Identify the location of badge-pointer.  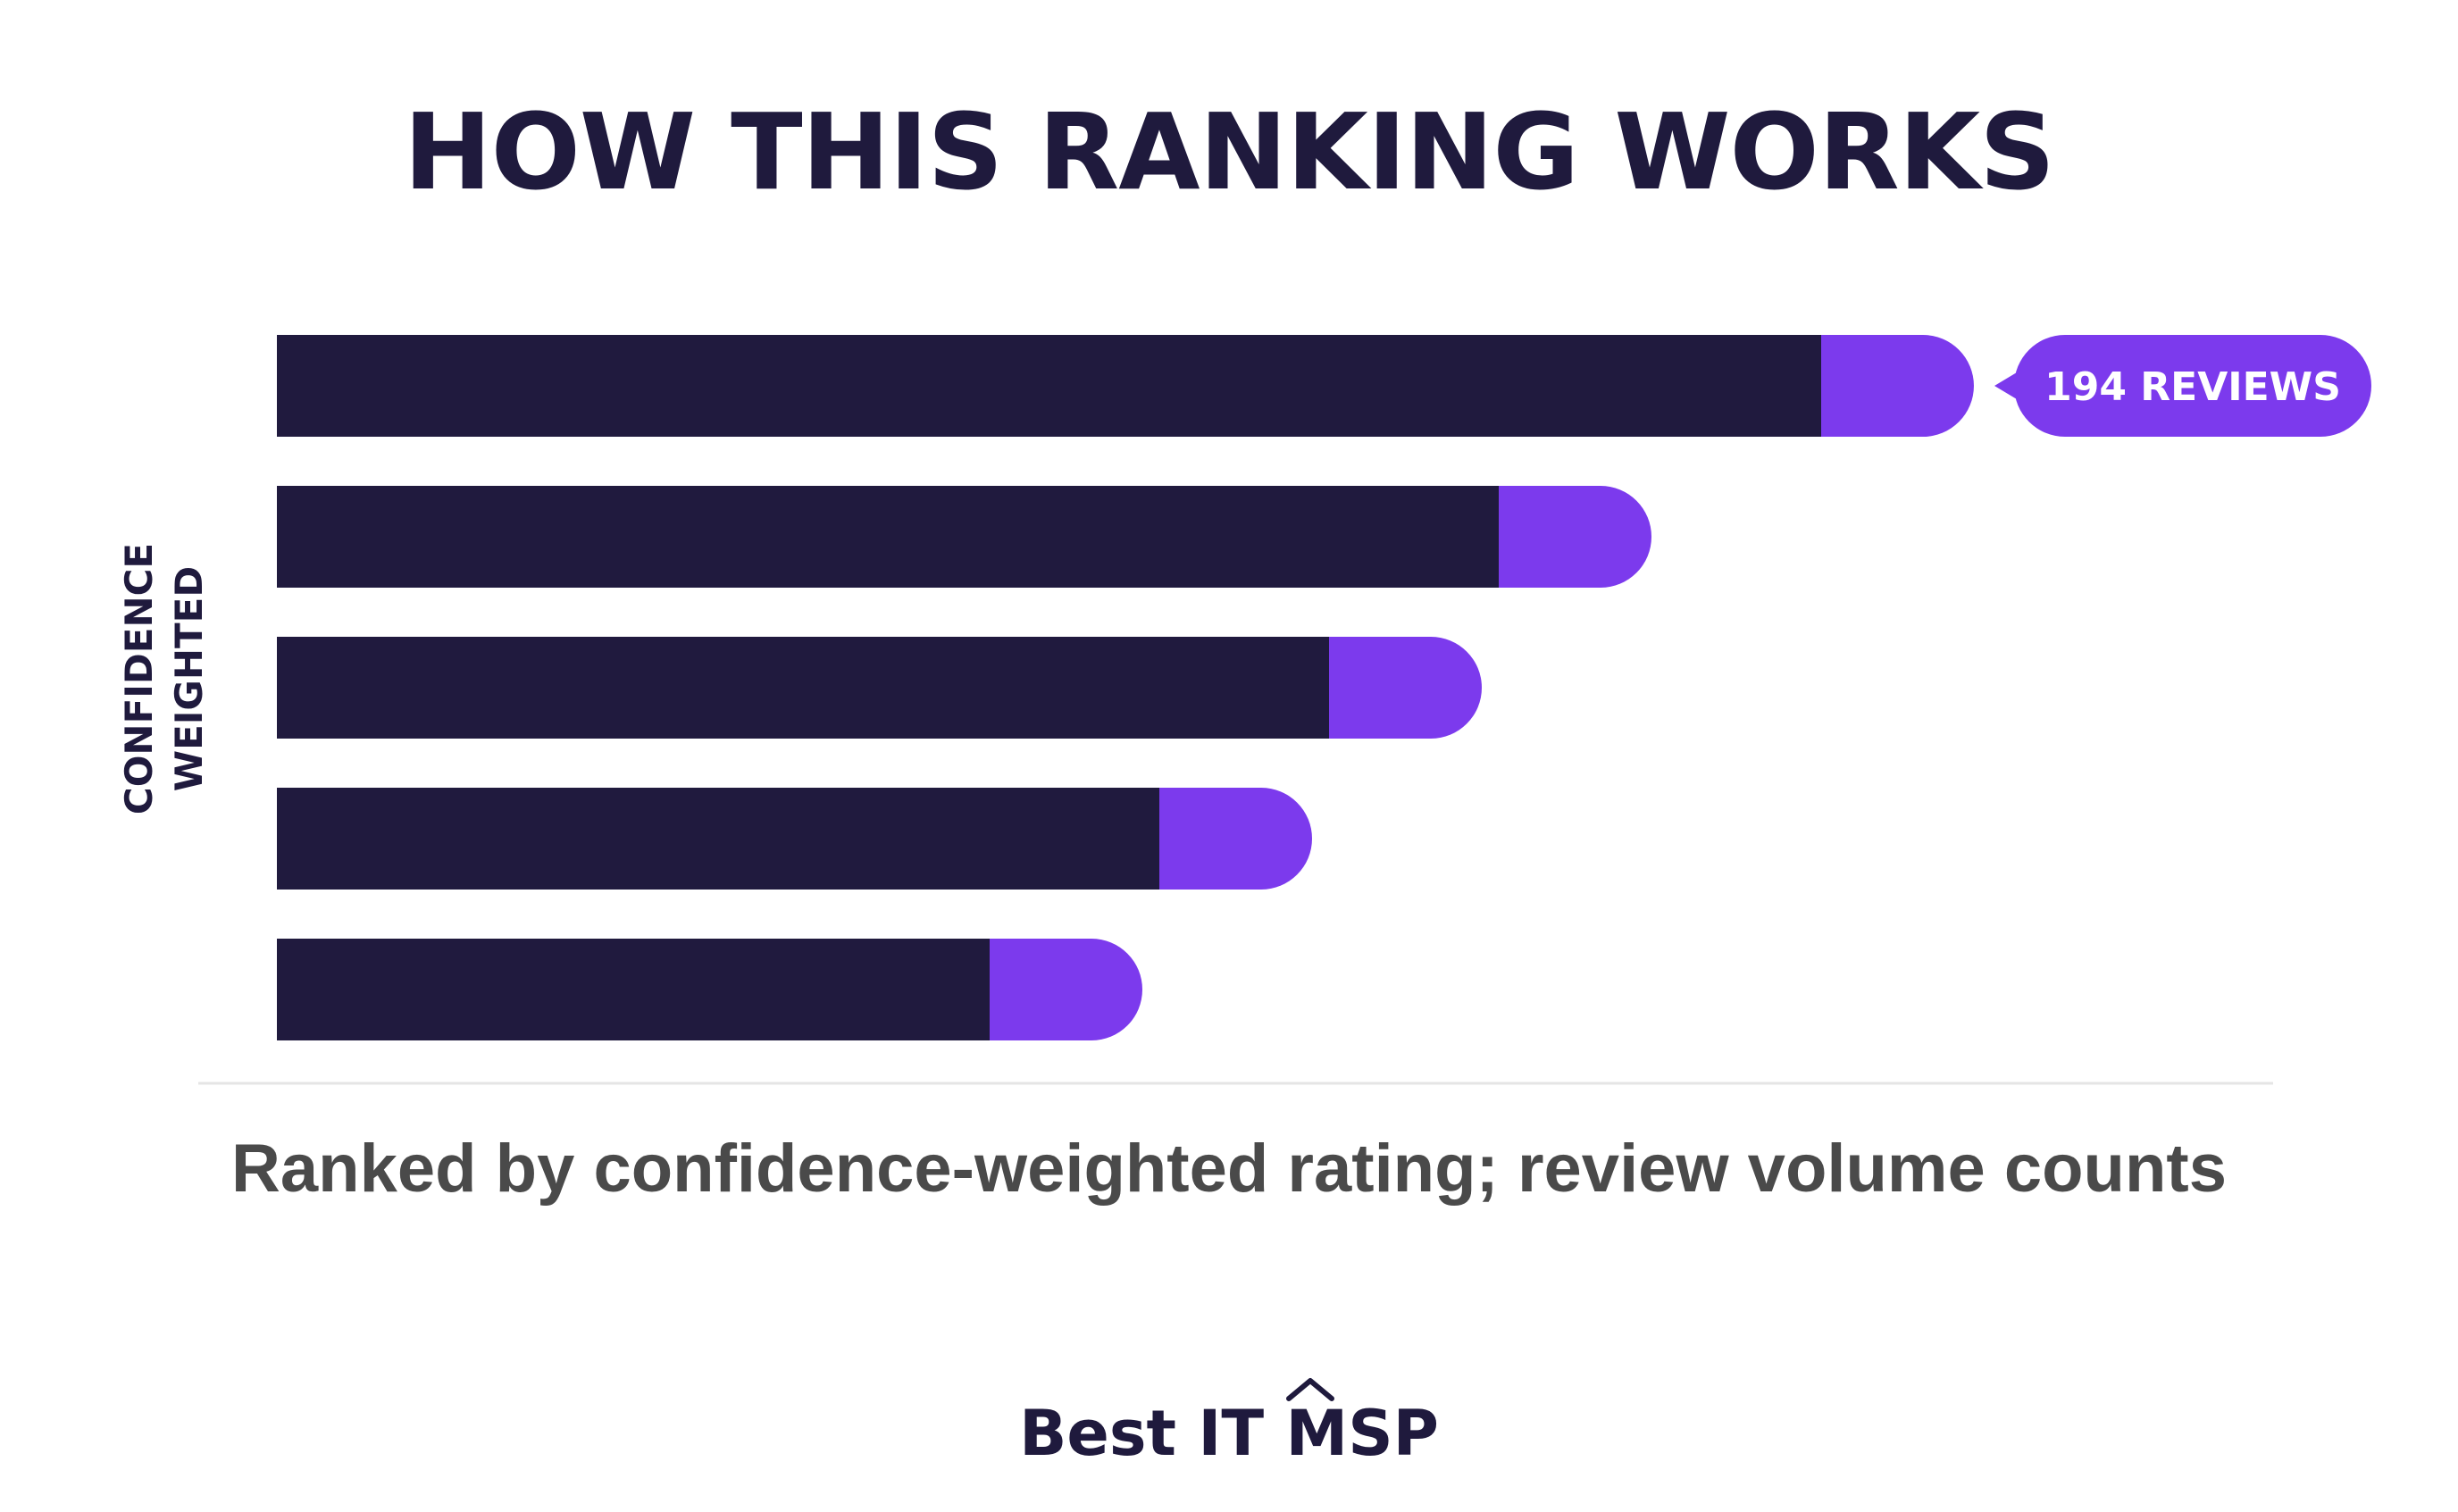
(2007, 386).